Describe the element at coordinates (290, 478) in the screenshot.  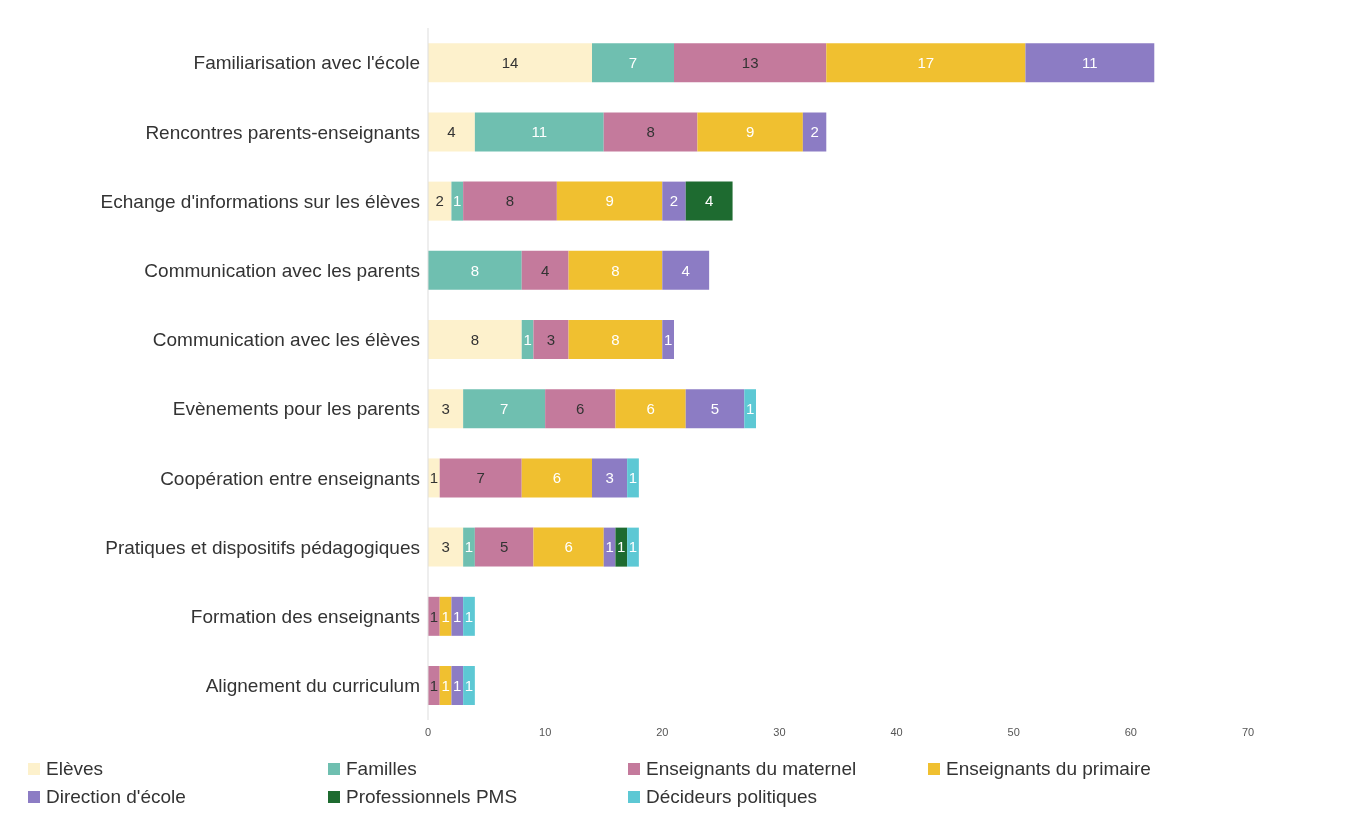
I see `y-tick-label: Coopération entre enseignants` at that location.